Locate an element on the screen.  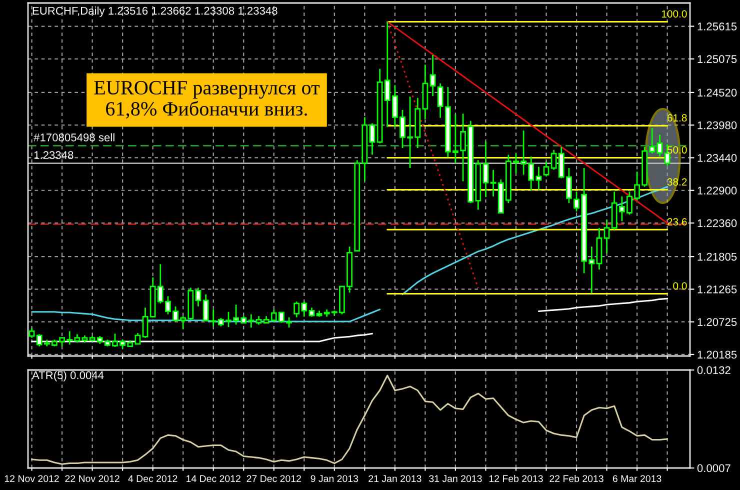
y-tick-label: 1.22360 is located at coordinates (717, 223).